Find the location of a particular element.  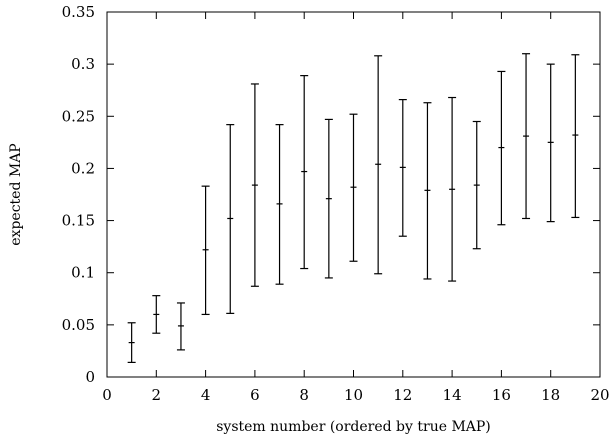

x-tick-label-1: 2 is located at coordinates (157, 395).